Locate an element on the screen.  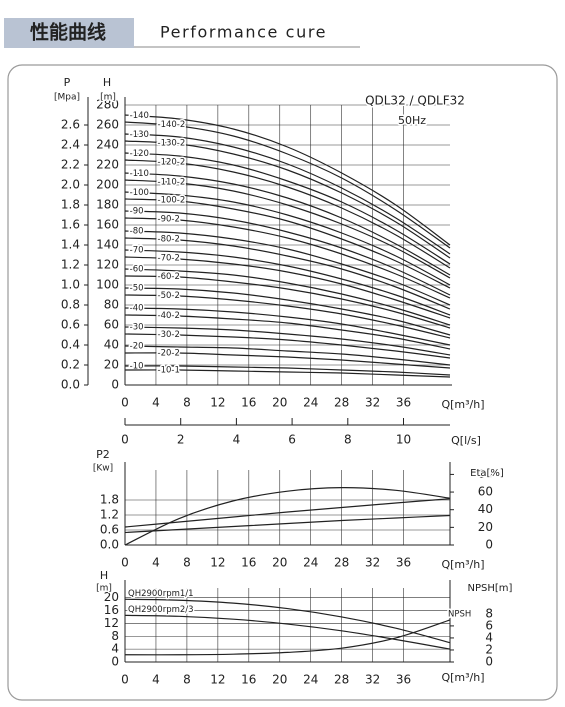
y2-tick-label: 1.4 is located at coordinates (70, 245).